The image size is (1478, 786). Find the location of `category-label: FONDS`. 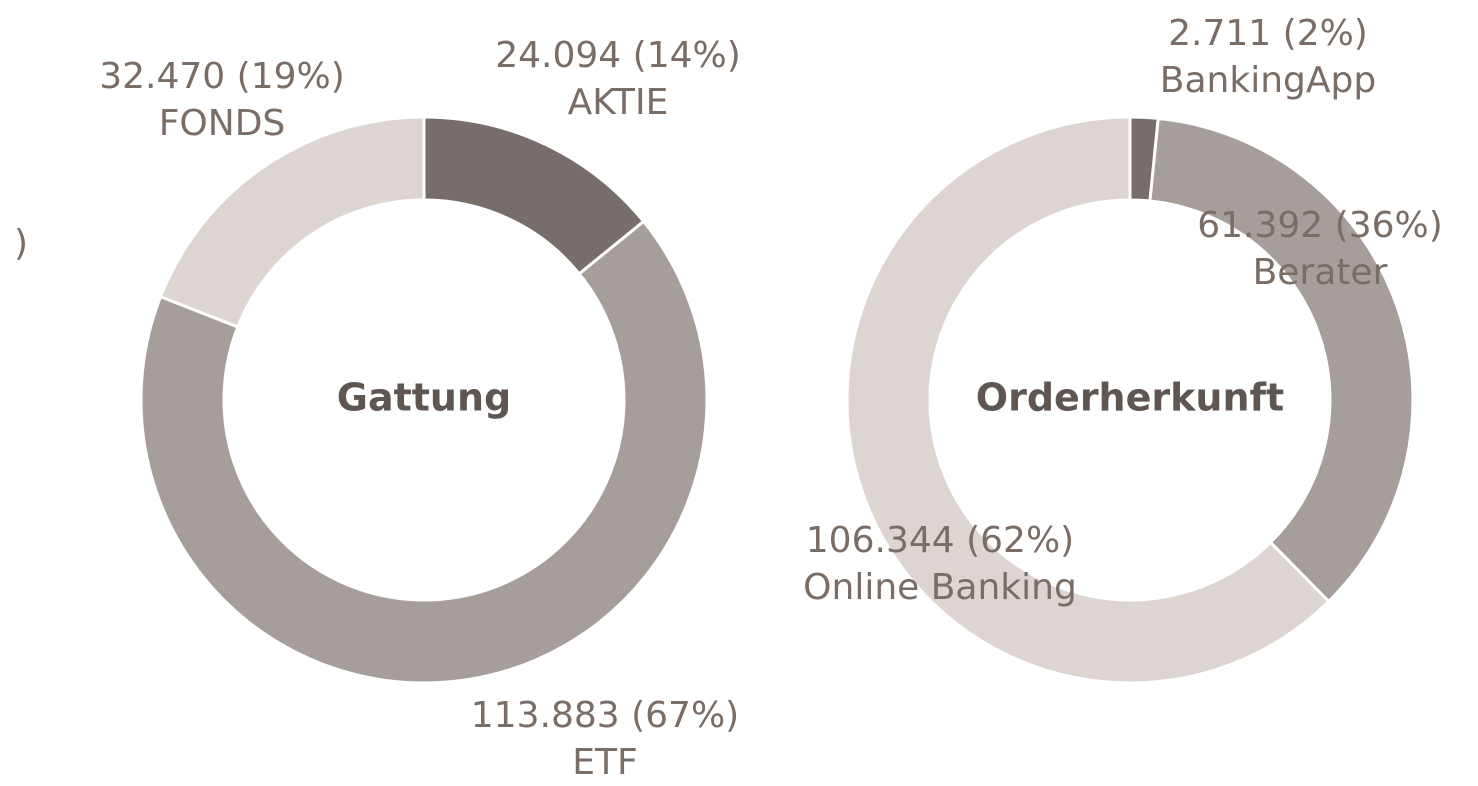

category-label: FONDS is located at coordinates (222, 123).